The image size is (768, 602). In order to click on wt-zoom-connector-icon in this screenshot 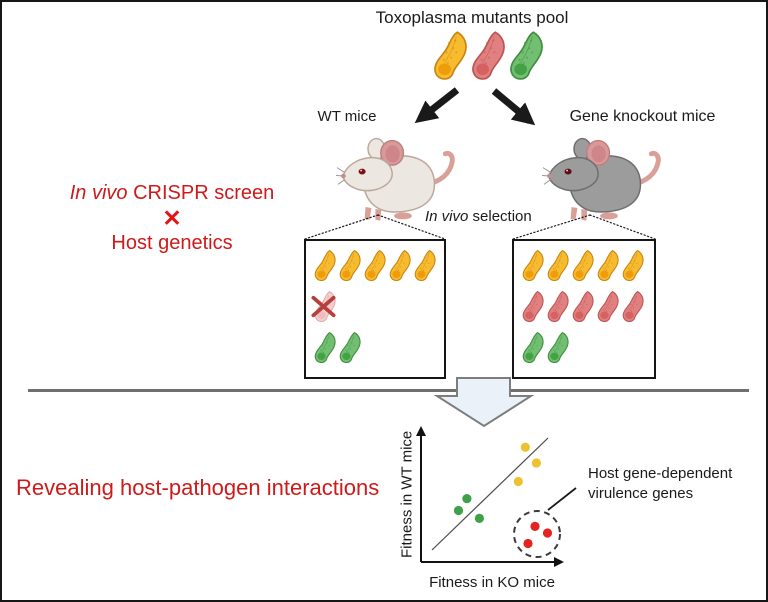, I will do `click(375, 227)`.